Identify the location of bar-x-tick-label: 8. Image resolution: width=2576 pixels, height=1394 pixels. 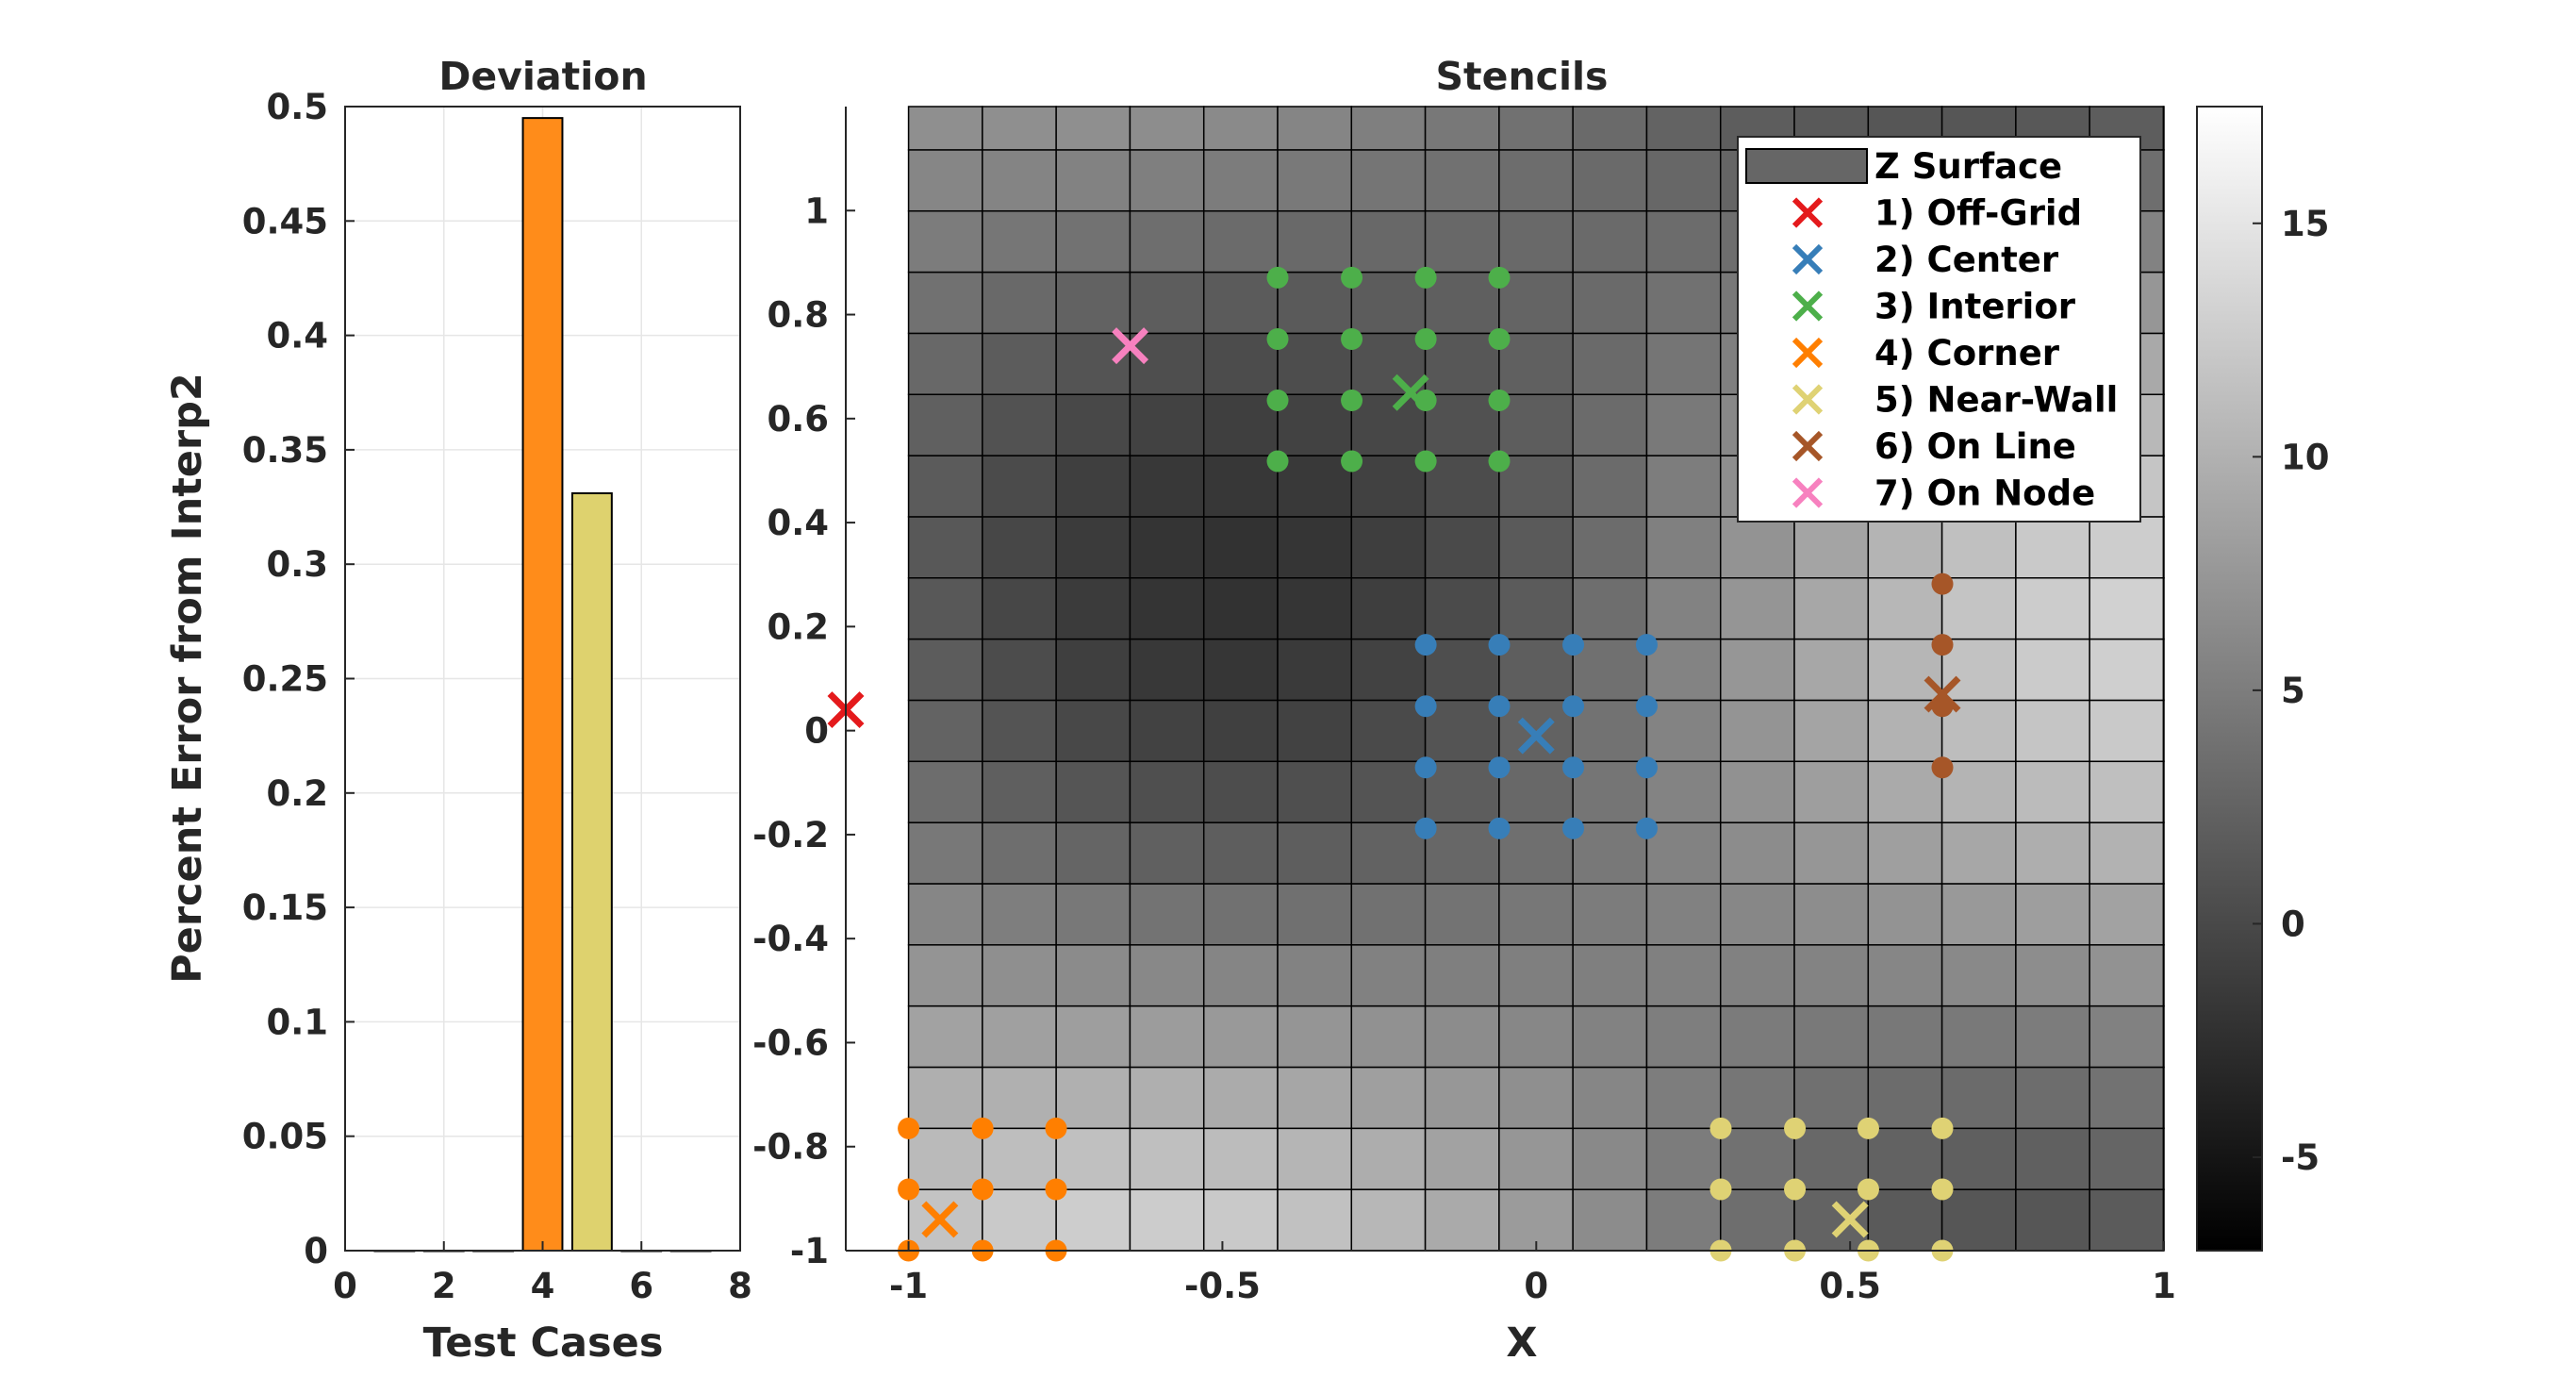
(740, 1286).